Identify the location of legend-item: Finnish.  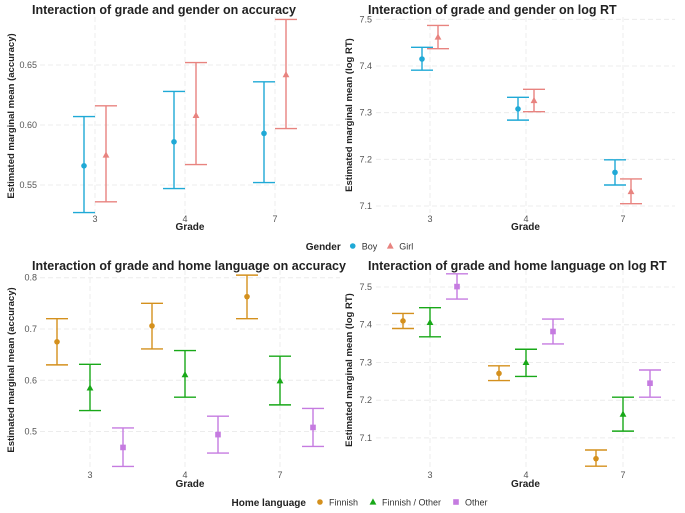
(337, 503).